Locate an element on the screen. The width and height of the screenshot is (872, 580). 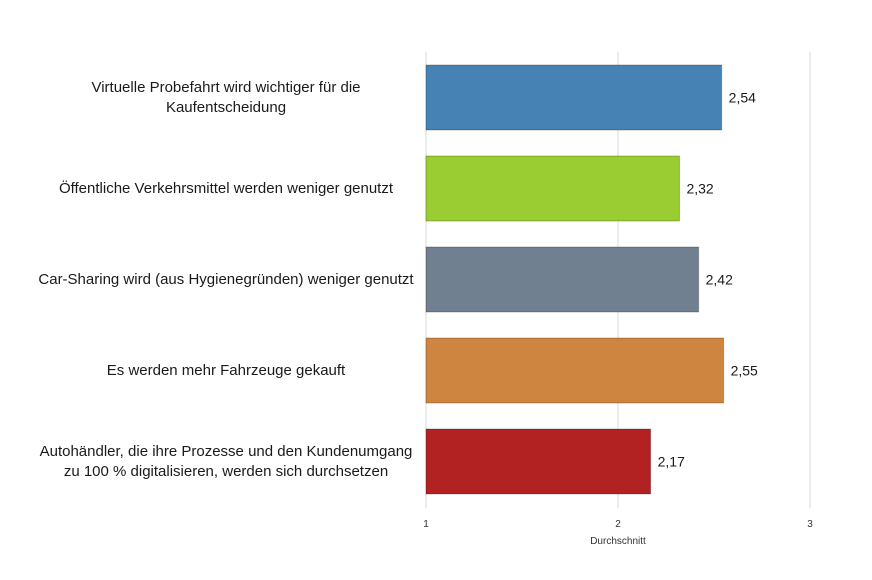
value-label-3: 2,42 is located at coordinates (719, 280).